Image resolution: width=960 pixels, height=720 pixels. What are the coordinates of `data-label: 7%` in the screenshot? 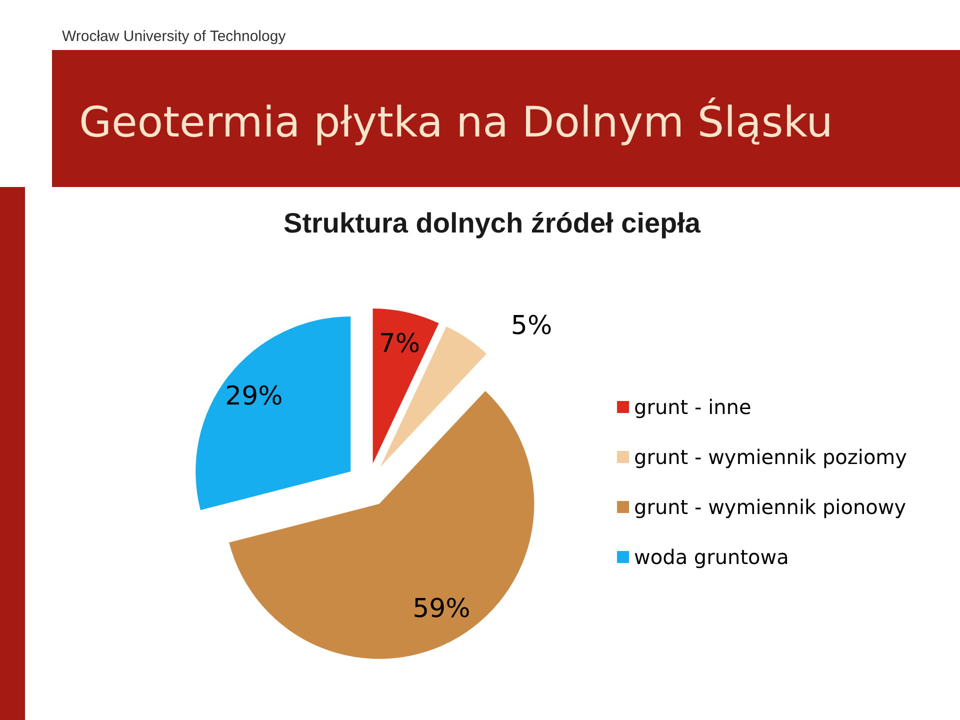 It's located at (399, 344).